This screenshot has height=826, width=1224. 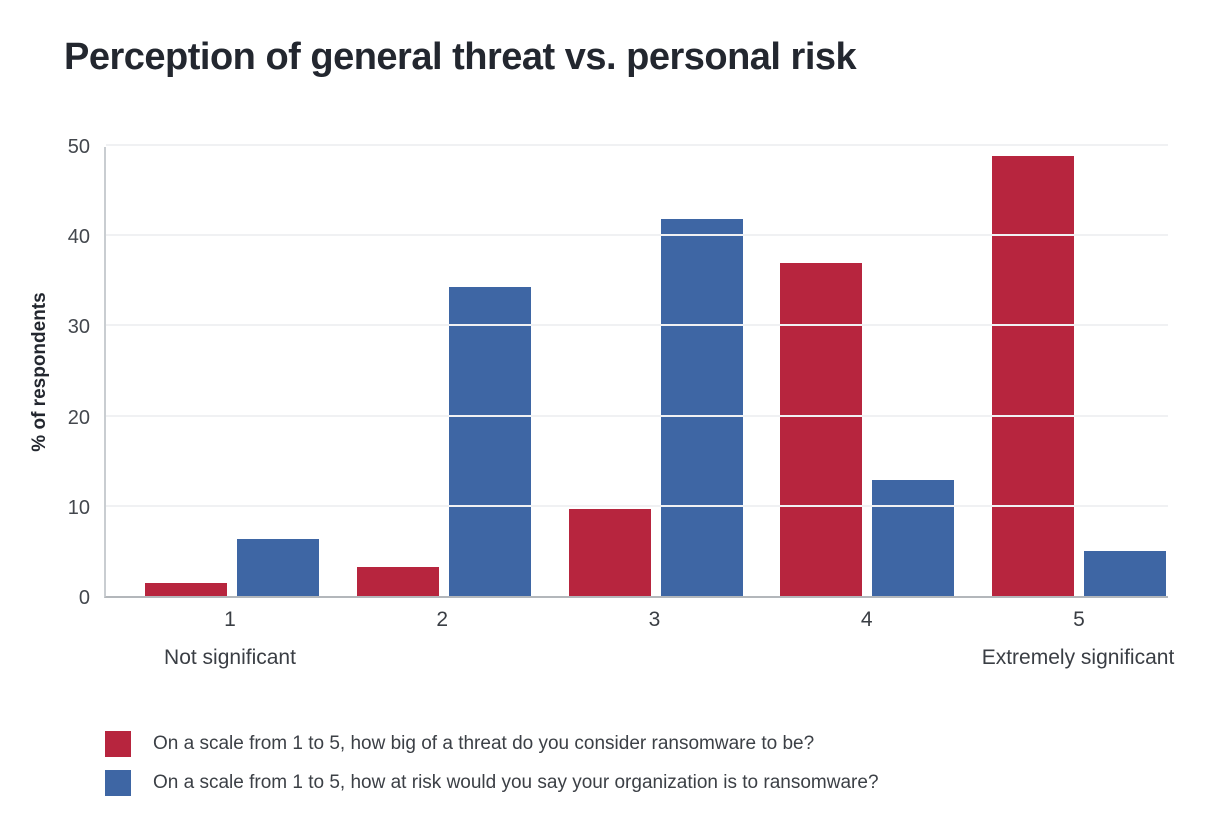 I want to click on y-tick-label-40: 40, so click(x=78, y=237).